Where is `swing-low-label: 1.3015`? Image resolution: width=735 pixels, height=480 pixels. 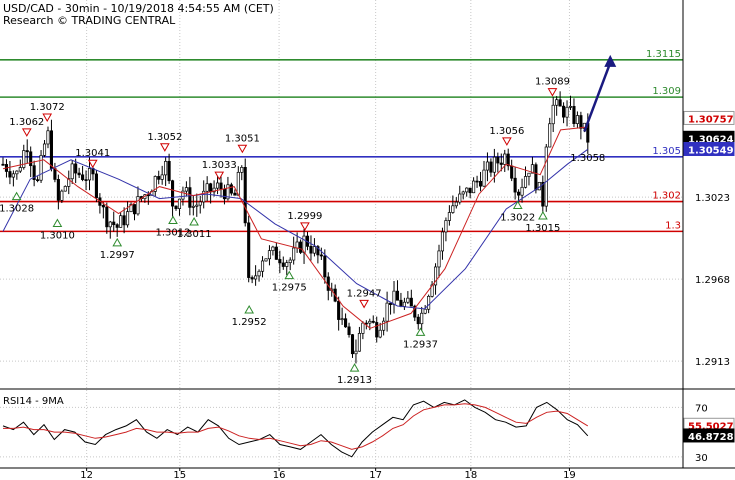 swing-low-label: 1.3015 is located at coordinates (542, 228).